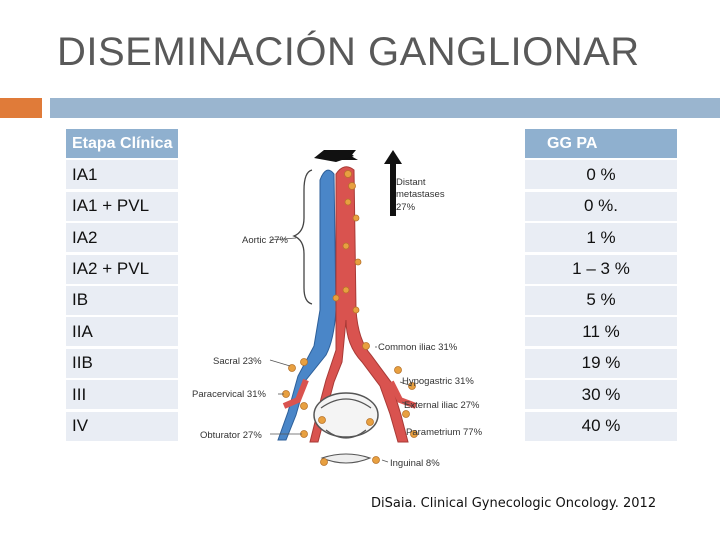  I want to click on stage-cell: IA1, so click(122, 175).